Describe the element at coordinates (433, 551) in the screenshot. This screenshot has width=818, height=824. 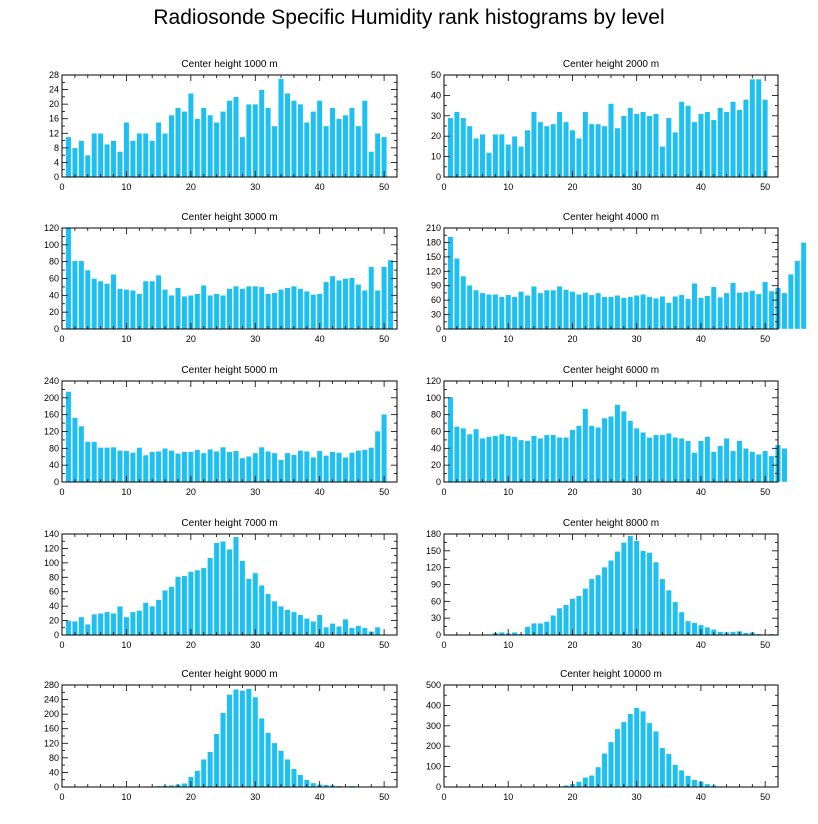
I see `y-tick-label: 150` at that location.